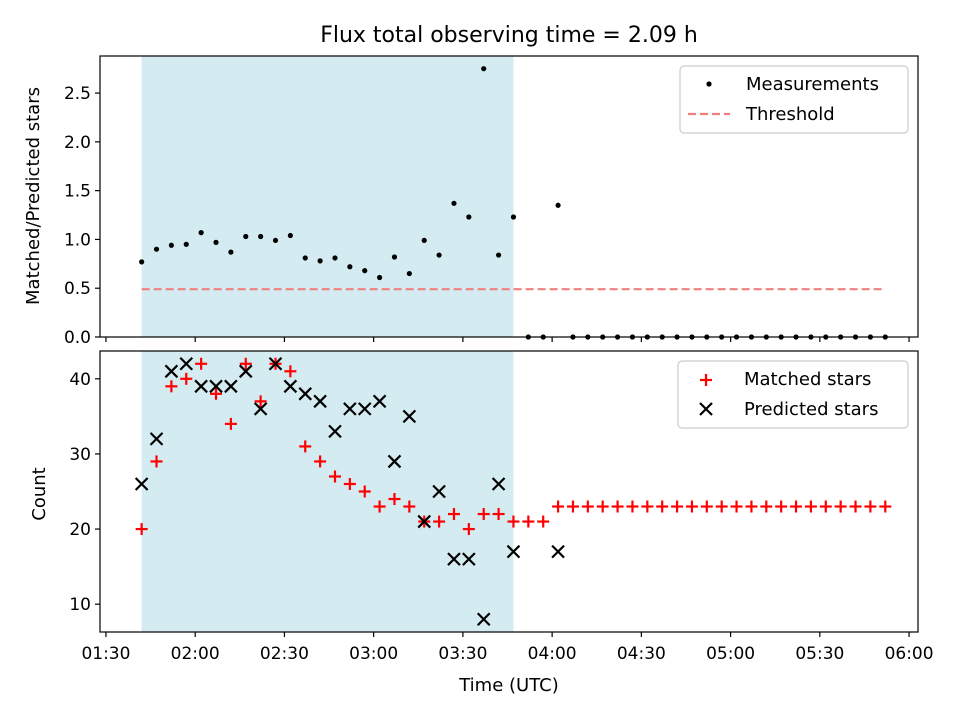 This screenshot has height=720, width=960. Describe the element at coordinates (77, 143) in the screenshot. I see `top-ytick-label: 2.0` at that location.